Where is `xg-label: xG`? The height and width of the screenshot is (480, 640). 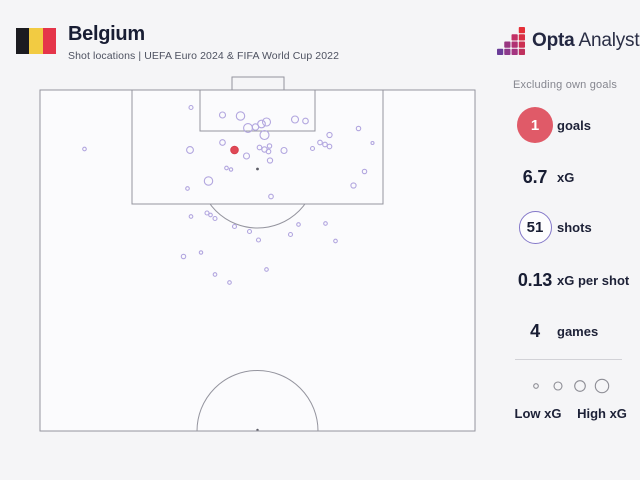
xg-label: xG is located at coordinates (566, 177).